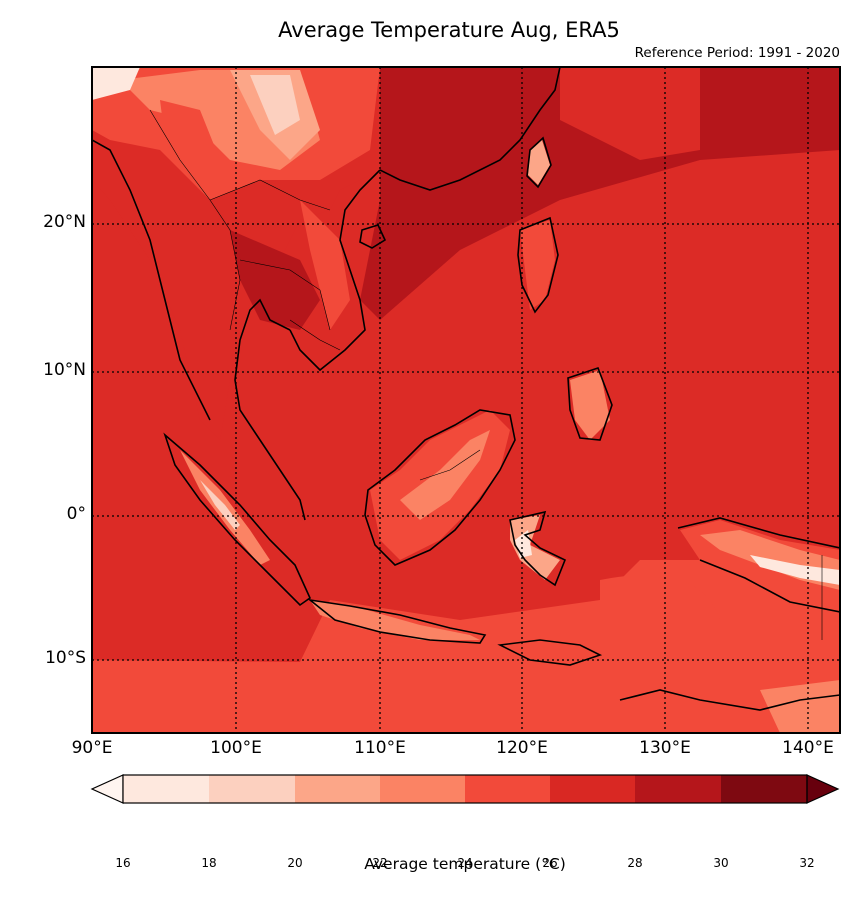 Image resolution: width=865 pixels, height=899 pixels. I want to click on java-coast, so click(397, 621).